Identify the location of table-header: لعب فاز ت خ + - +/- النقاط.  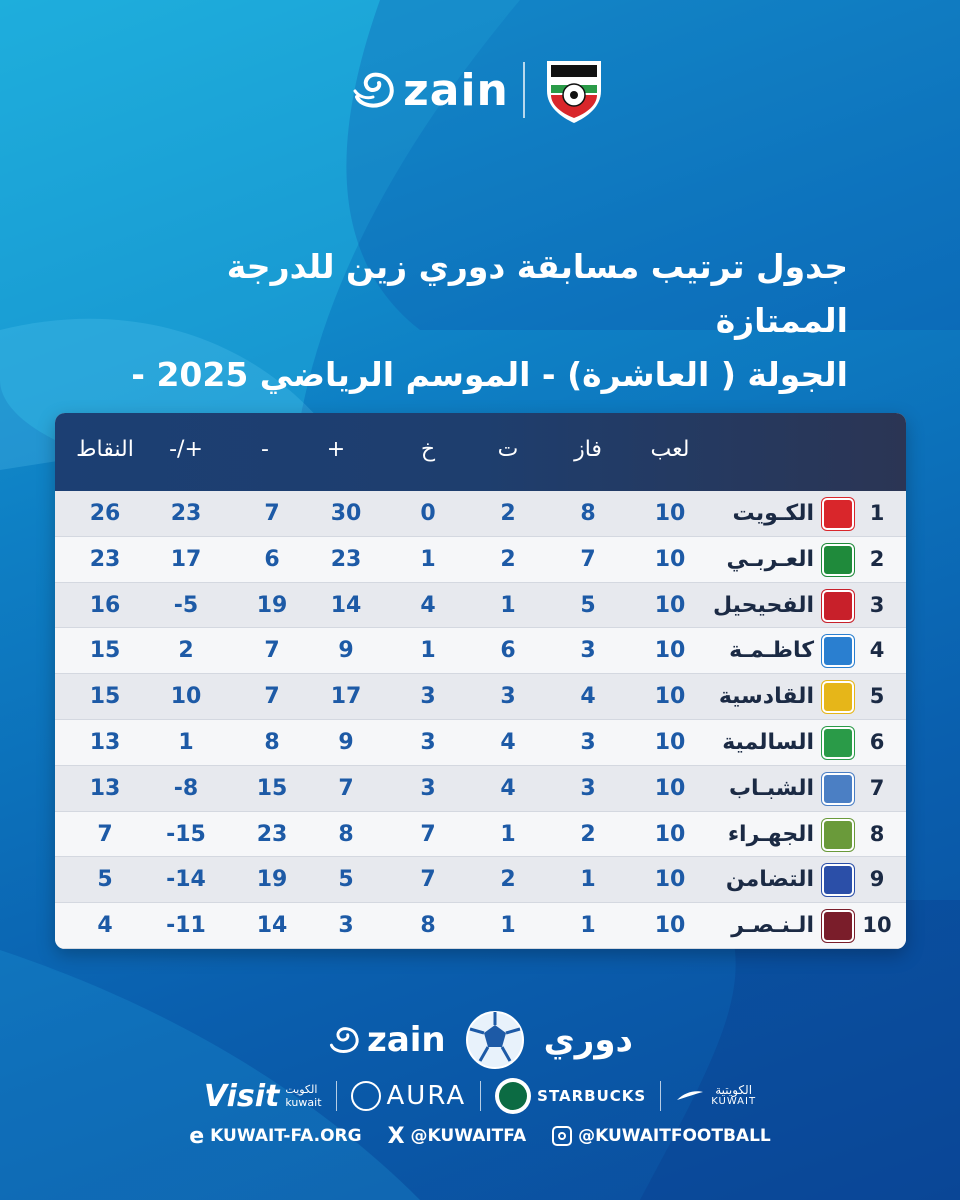
(480, 452).